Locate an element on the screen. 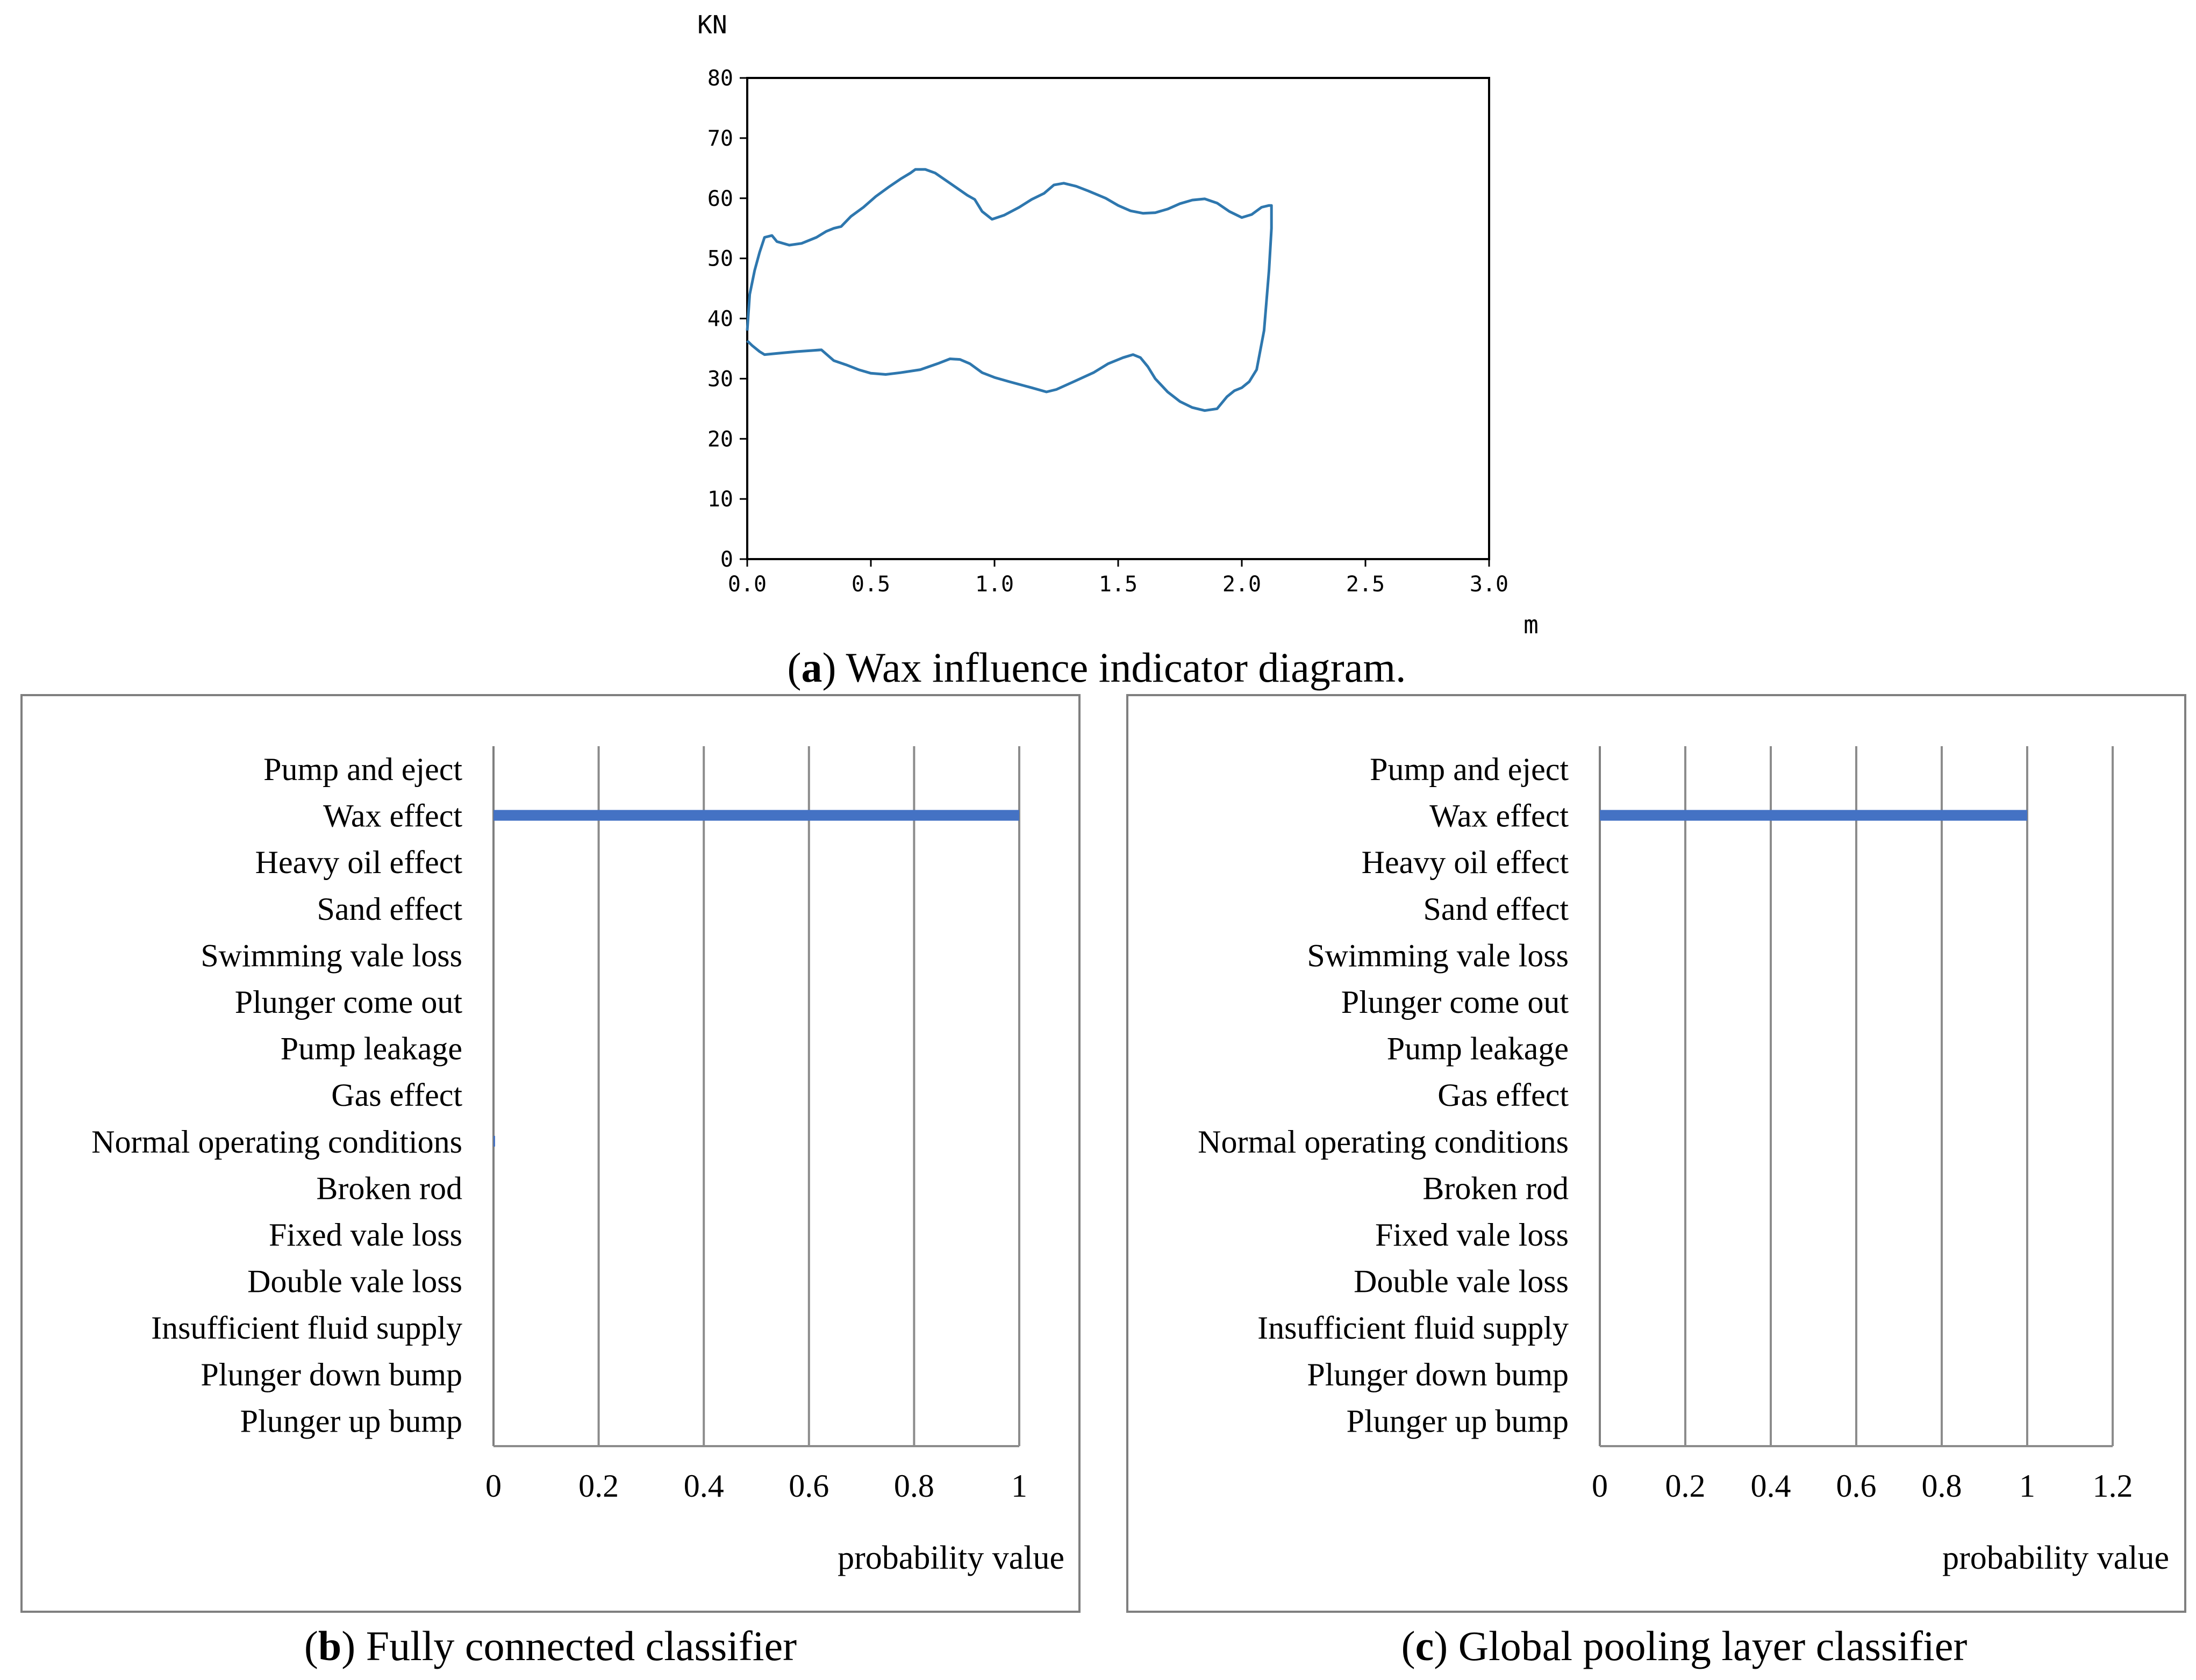 The image size is (2196, 1680). x-tick-label: 2.5 is located at coordinates (1365, 584).